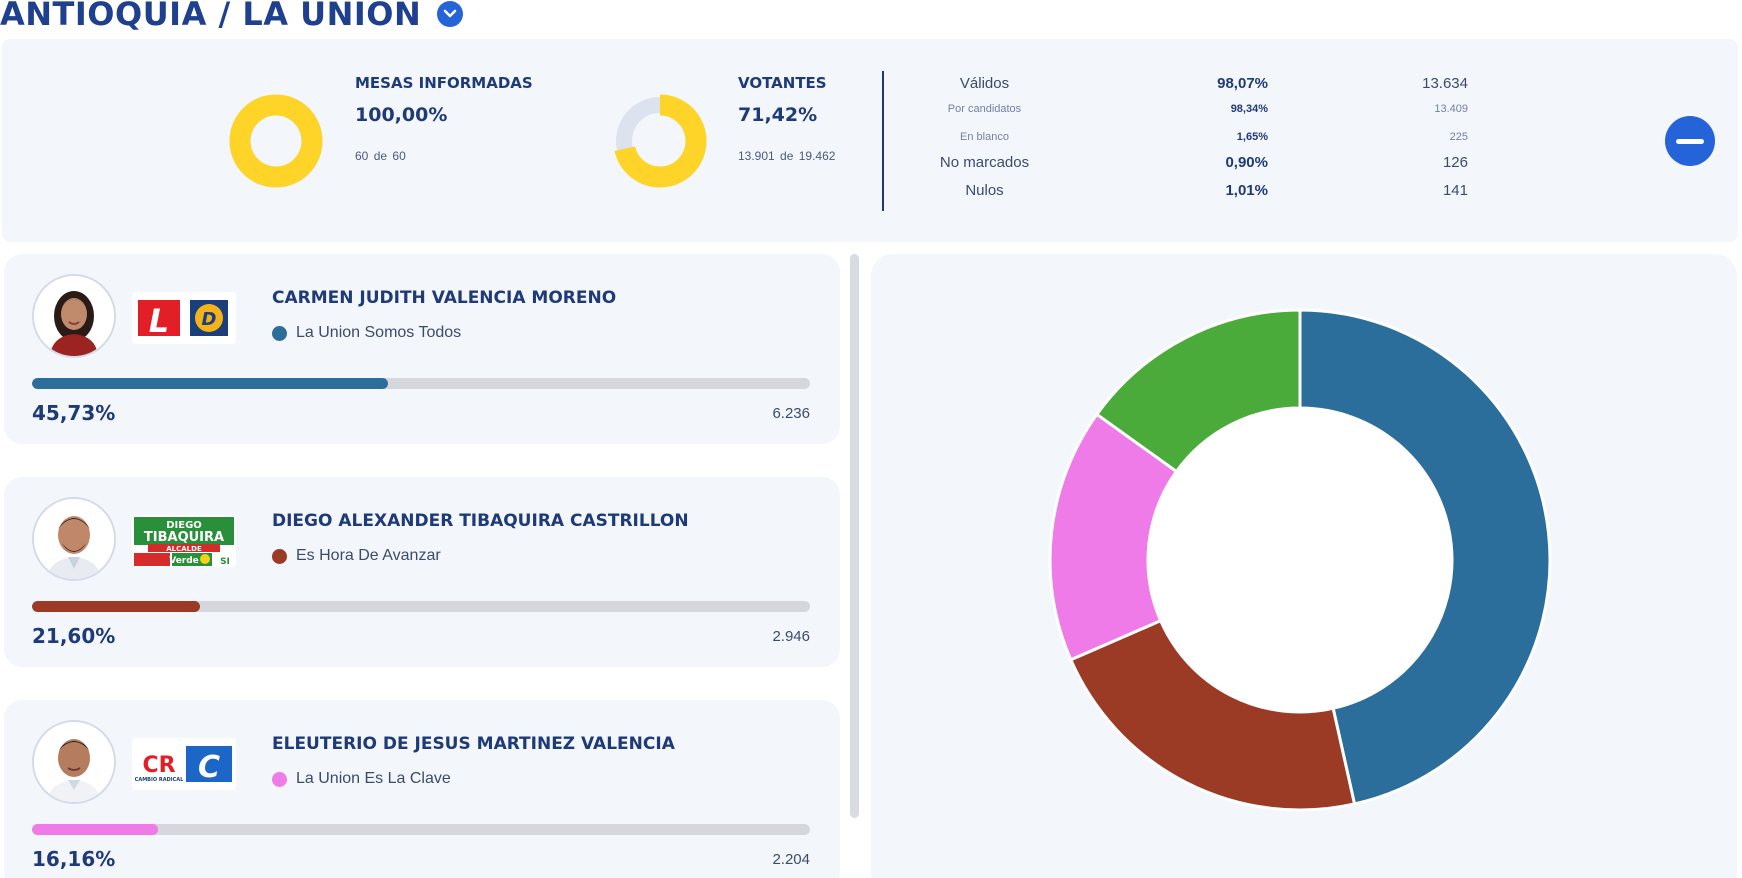  What do you see at coordinates (778, 115) in the screenshot?
I see `votantes-value: 71,42%` at bounding box center [778, 115].